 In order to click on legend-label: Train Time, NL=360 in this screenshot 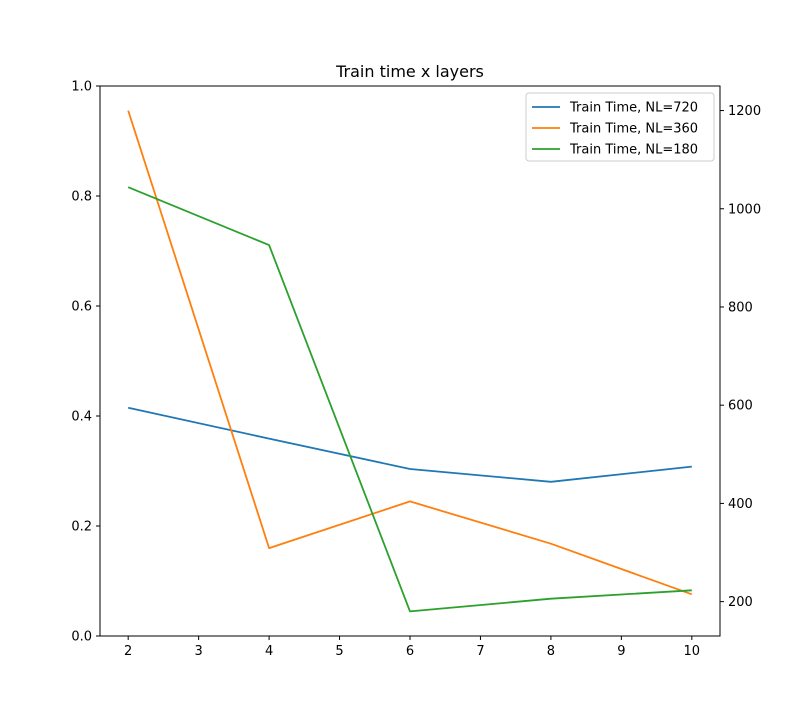, I will do `click(633, 129)`.